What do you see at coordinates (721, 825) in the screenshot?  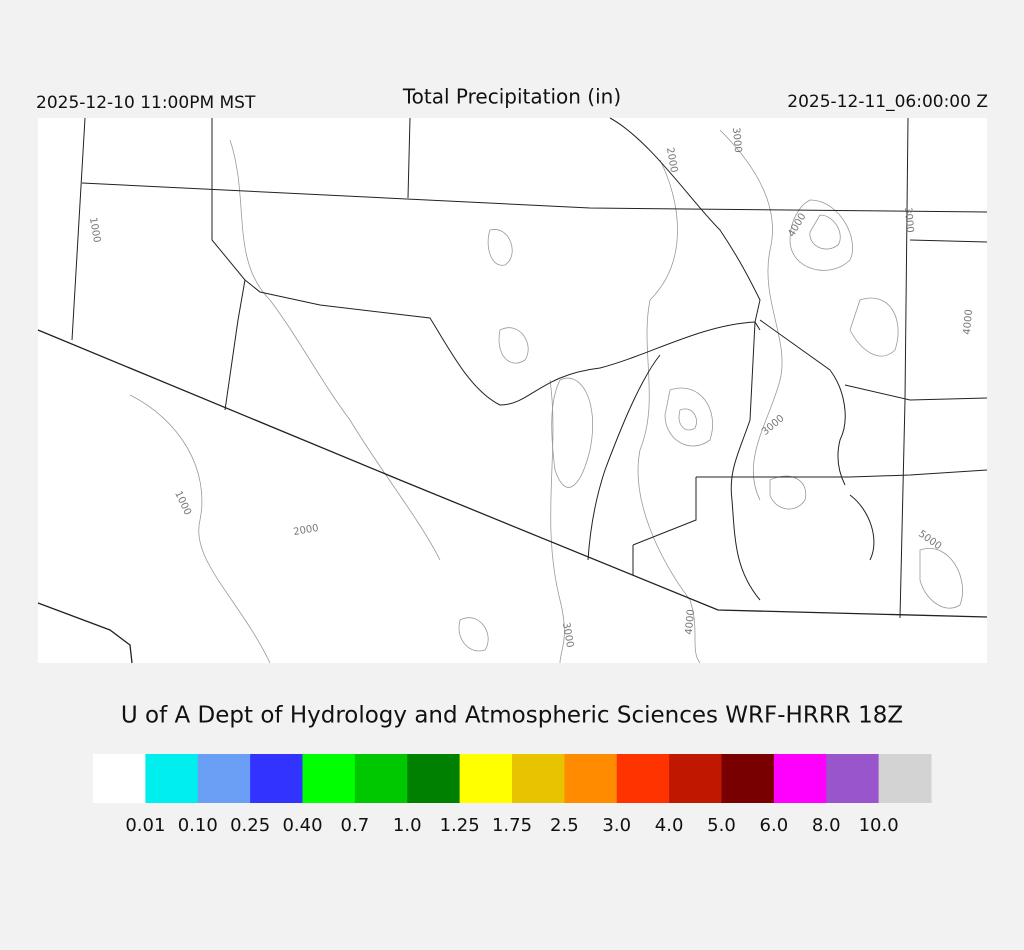 I see `colorbar-label: 5.0` at bounding box center [721, 825].